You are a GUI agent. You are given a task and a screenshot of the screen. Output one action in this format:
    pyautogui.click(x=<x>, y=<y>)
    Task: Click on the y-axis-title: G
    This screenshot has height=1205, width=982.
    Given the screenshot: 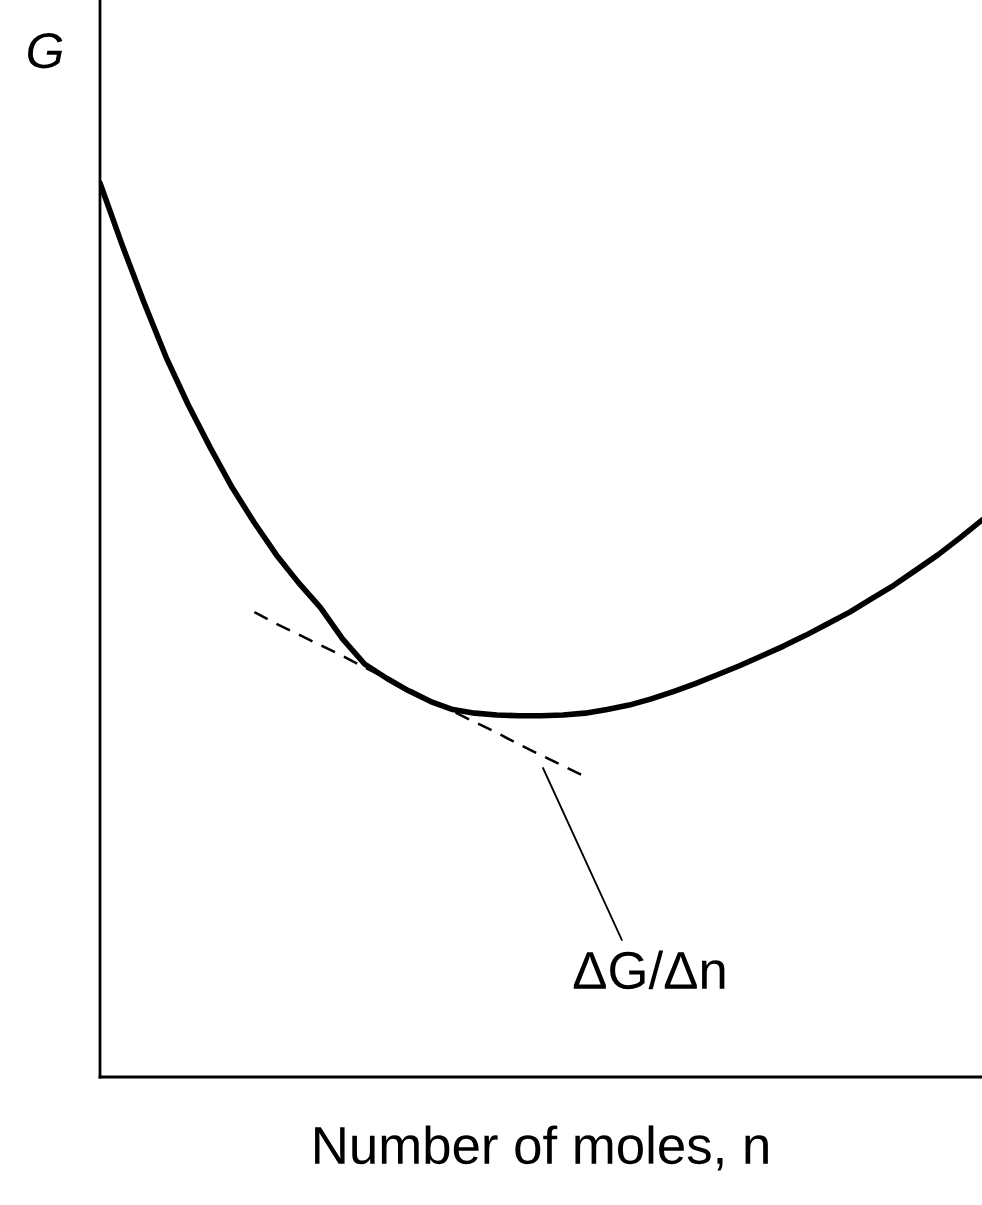 What is the action you would take?
    pyautogui.click(x=45, y=51)
    